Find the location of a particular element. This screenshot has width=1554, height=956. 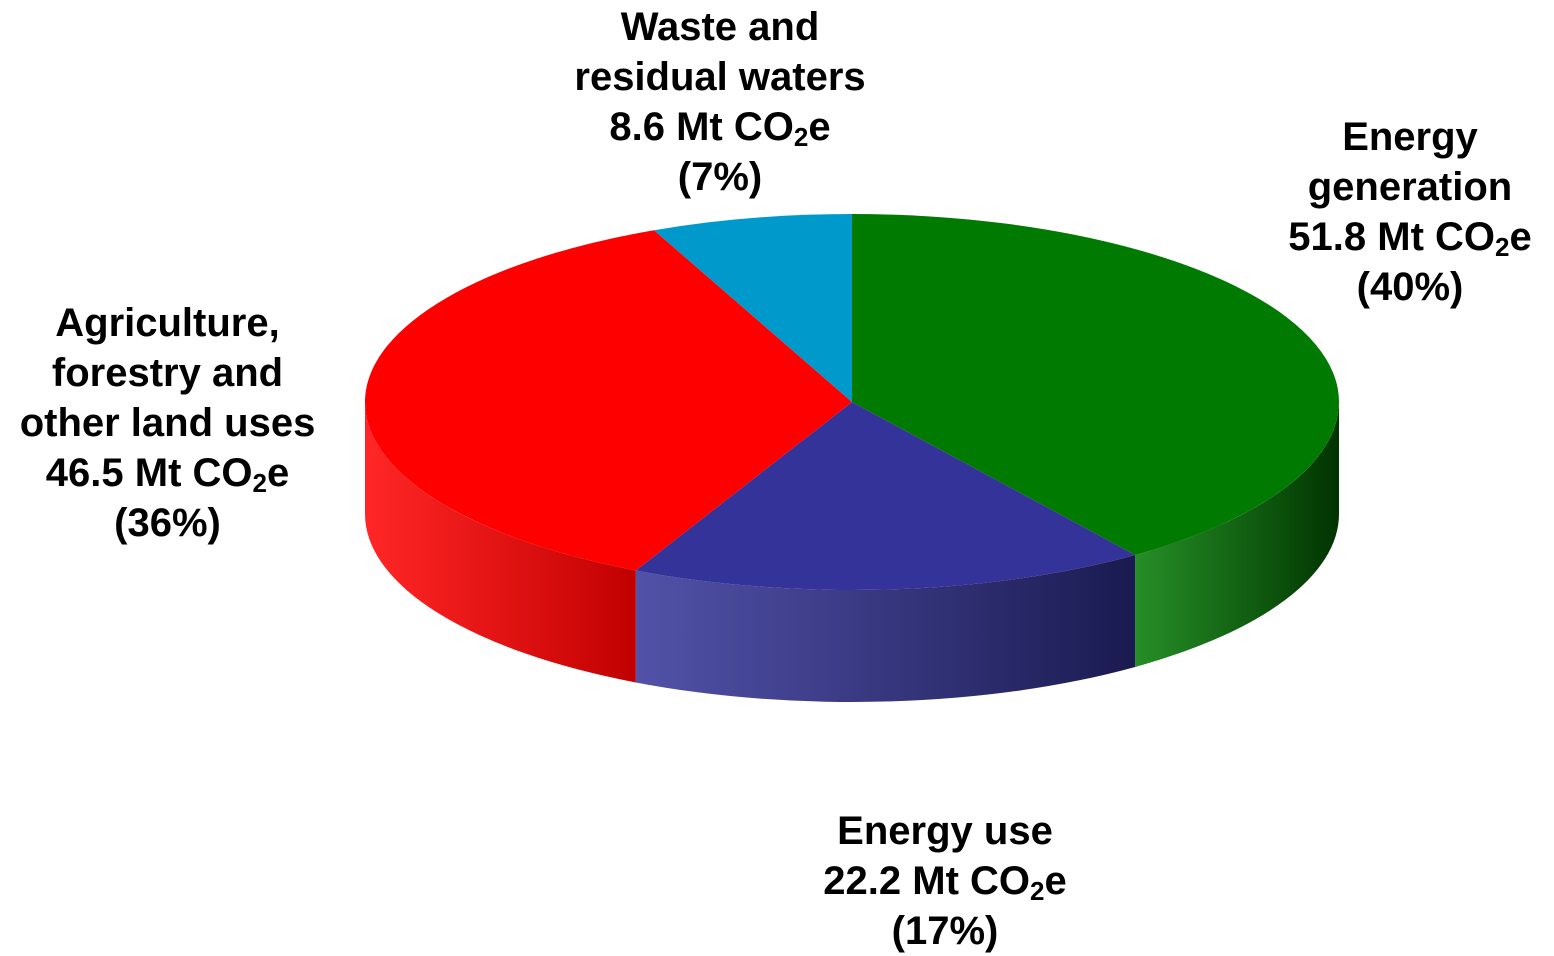

slice-label-energy-use: Energy use 22.2 Mt CO2e (17%) is located at coordinates (945, 881).